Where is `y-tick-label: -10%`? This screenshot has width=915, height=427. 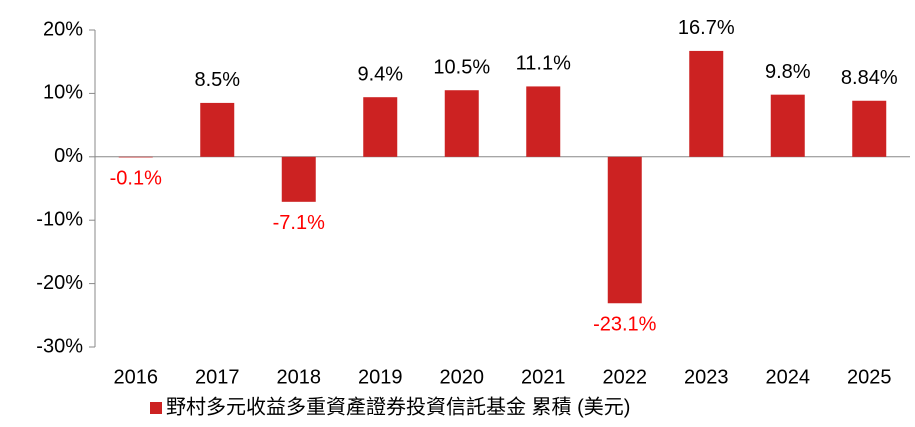
y-tick-label: -10% is located at coordinates (59, 219).